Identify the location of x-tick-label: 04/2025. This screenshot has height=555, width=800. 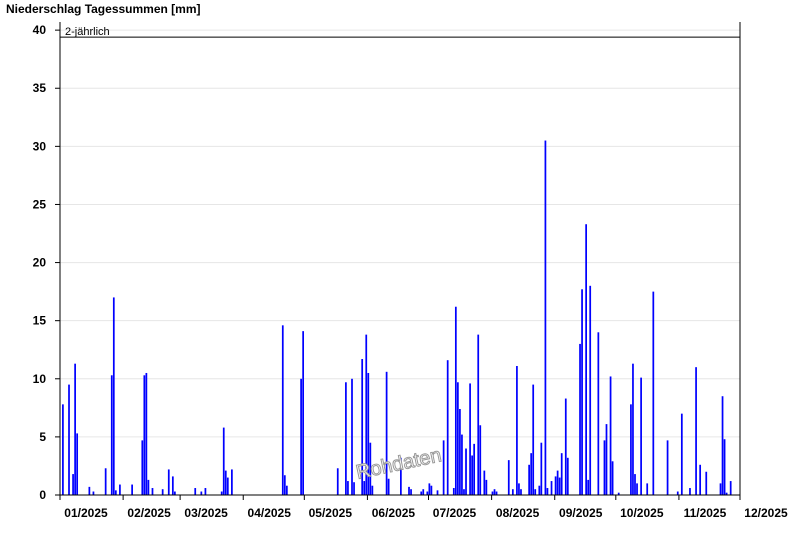
(270, 513).